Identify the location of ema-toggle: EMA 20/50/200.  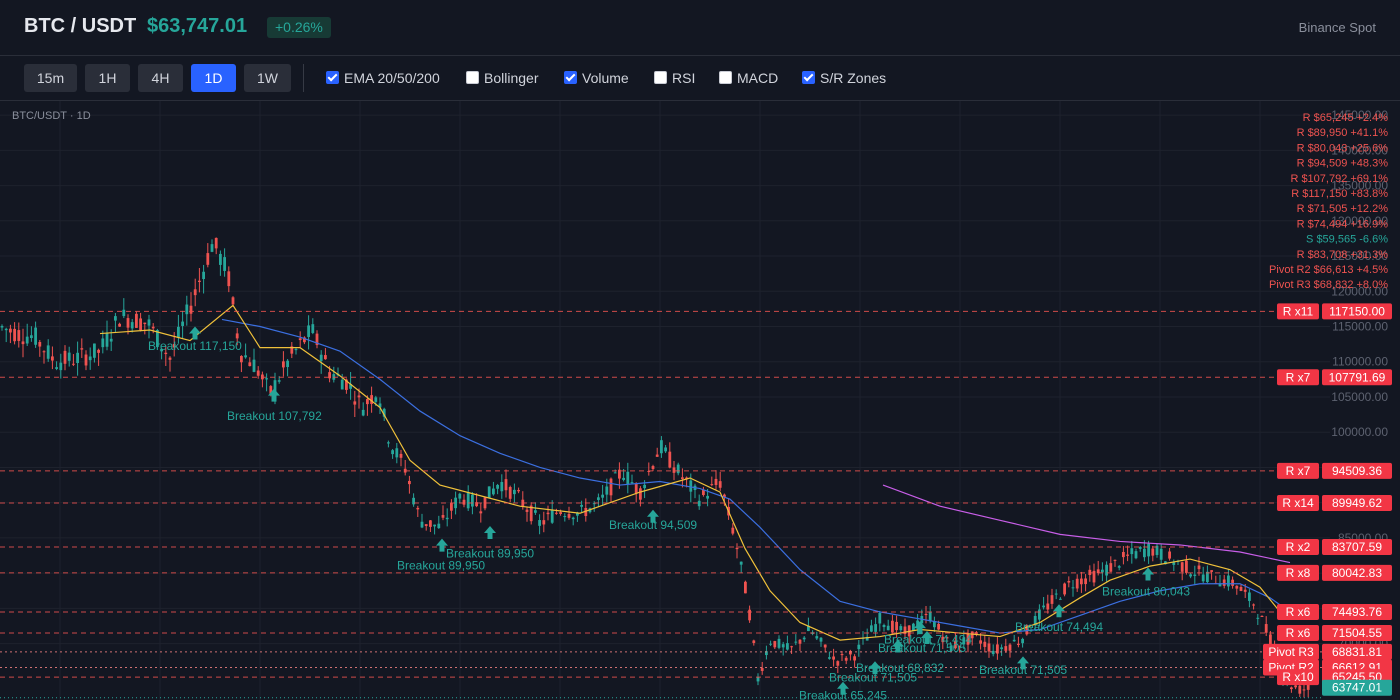
(383, 78).